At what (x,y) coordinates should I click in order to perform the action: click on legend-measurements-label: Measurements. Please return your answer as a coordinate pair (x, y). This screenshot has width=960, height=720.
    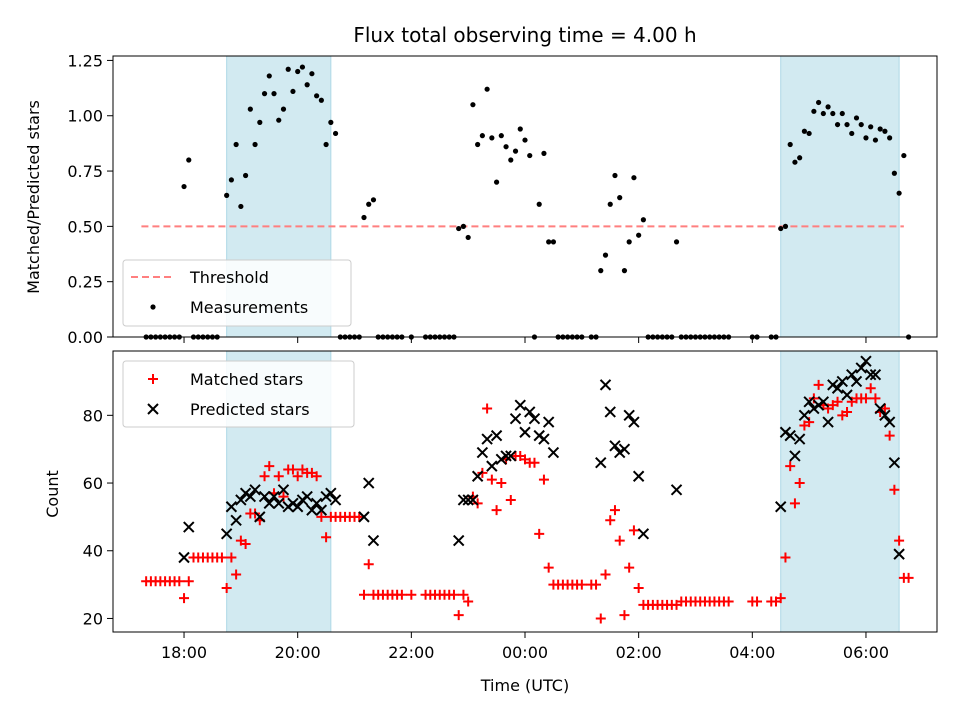
    Looking at the image, I should click on (249, 307).